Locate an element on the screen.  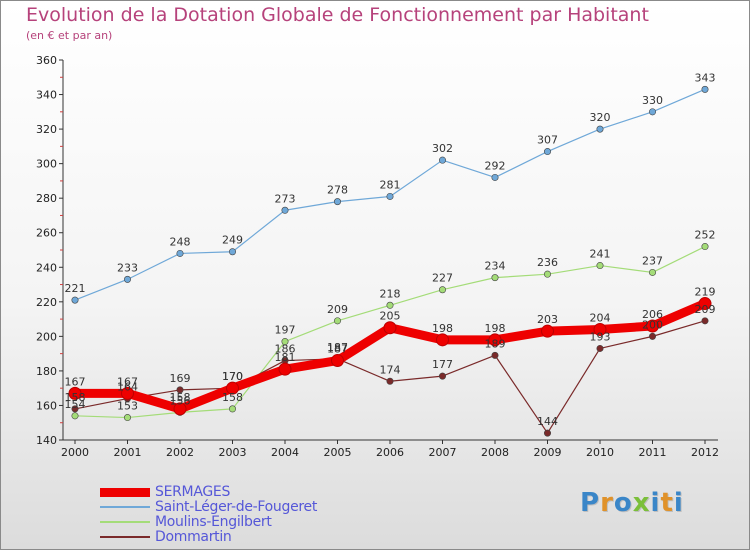
data-label: 241 is located at coordinates (600, 254).